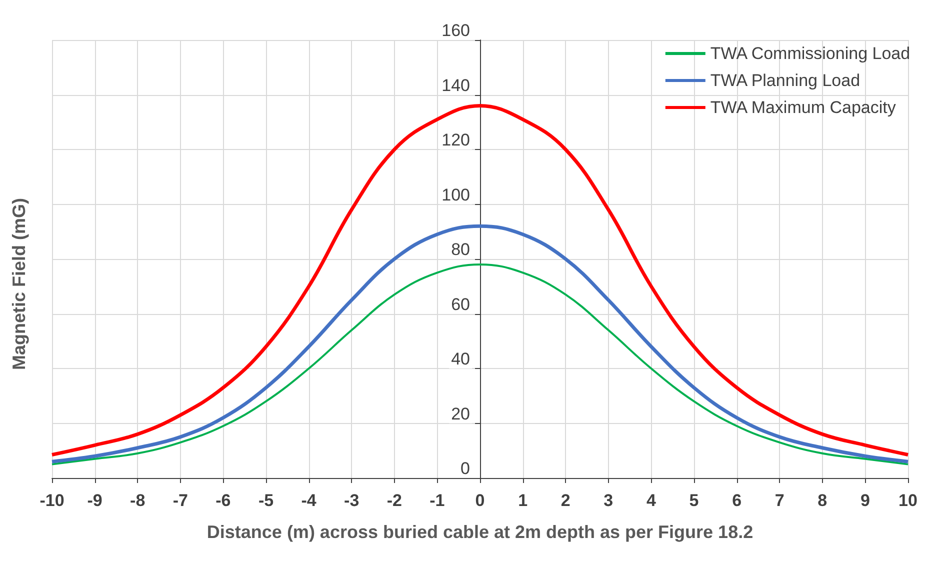 Image resolution: width=936 pixels, height=568 pixels. Describe the element at coordinates (908, 500) in the screenshot. I see `x-tick-label: 10` at that location.